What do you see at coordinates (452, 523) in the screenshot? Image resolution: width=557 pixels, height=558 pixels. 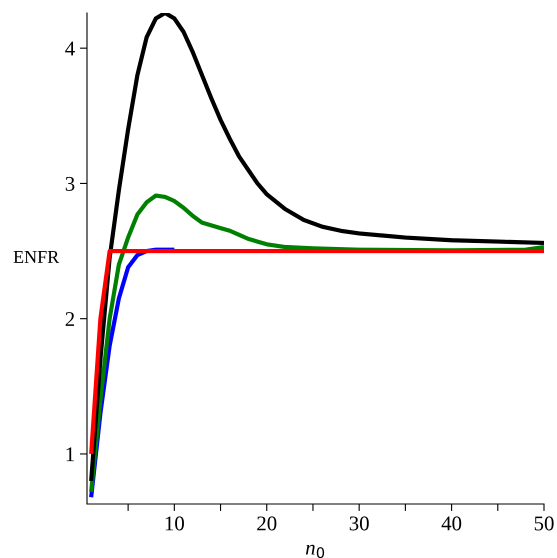 I see `x-tick-label: 40` at bounding box center [452, 523].